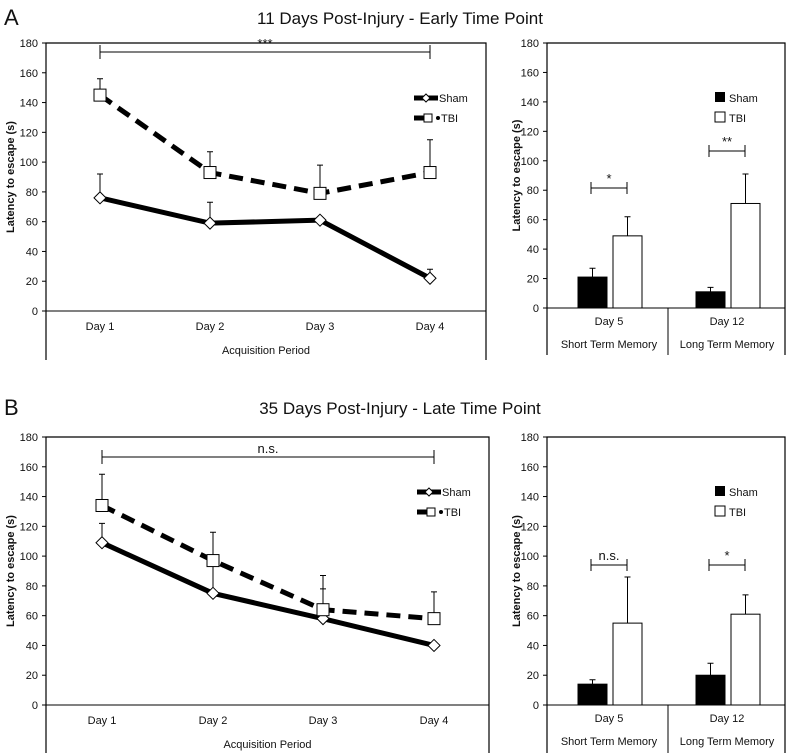  I want to click on series-line-tbi, so click(267, 562).